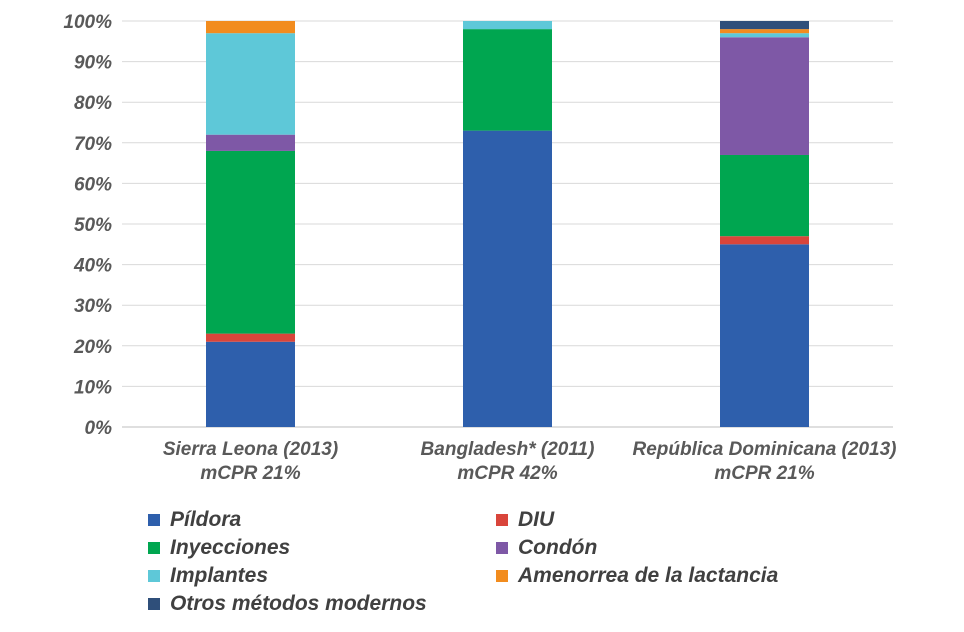  I want to click on legend-item: Otros métodos modernos, so click(287, 604).